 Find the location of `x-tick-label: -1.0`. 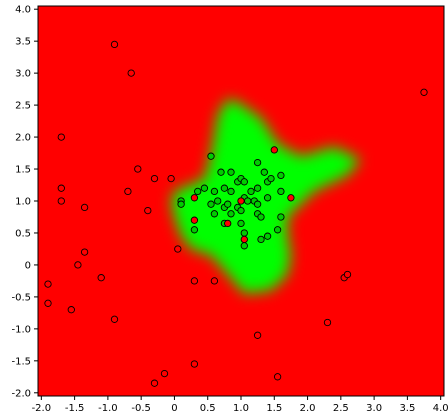

x-tick-label: -1.0 is located at coordinates (108, 408).